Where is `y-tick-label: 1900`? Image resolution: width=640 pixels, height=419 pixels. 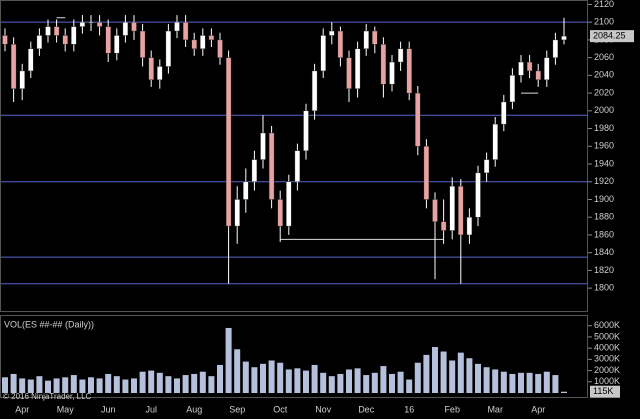
y-tick-label: 1900 is located at coordinates (604, 199).